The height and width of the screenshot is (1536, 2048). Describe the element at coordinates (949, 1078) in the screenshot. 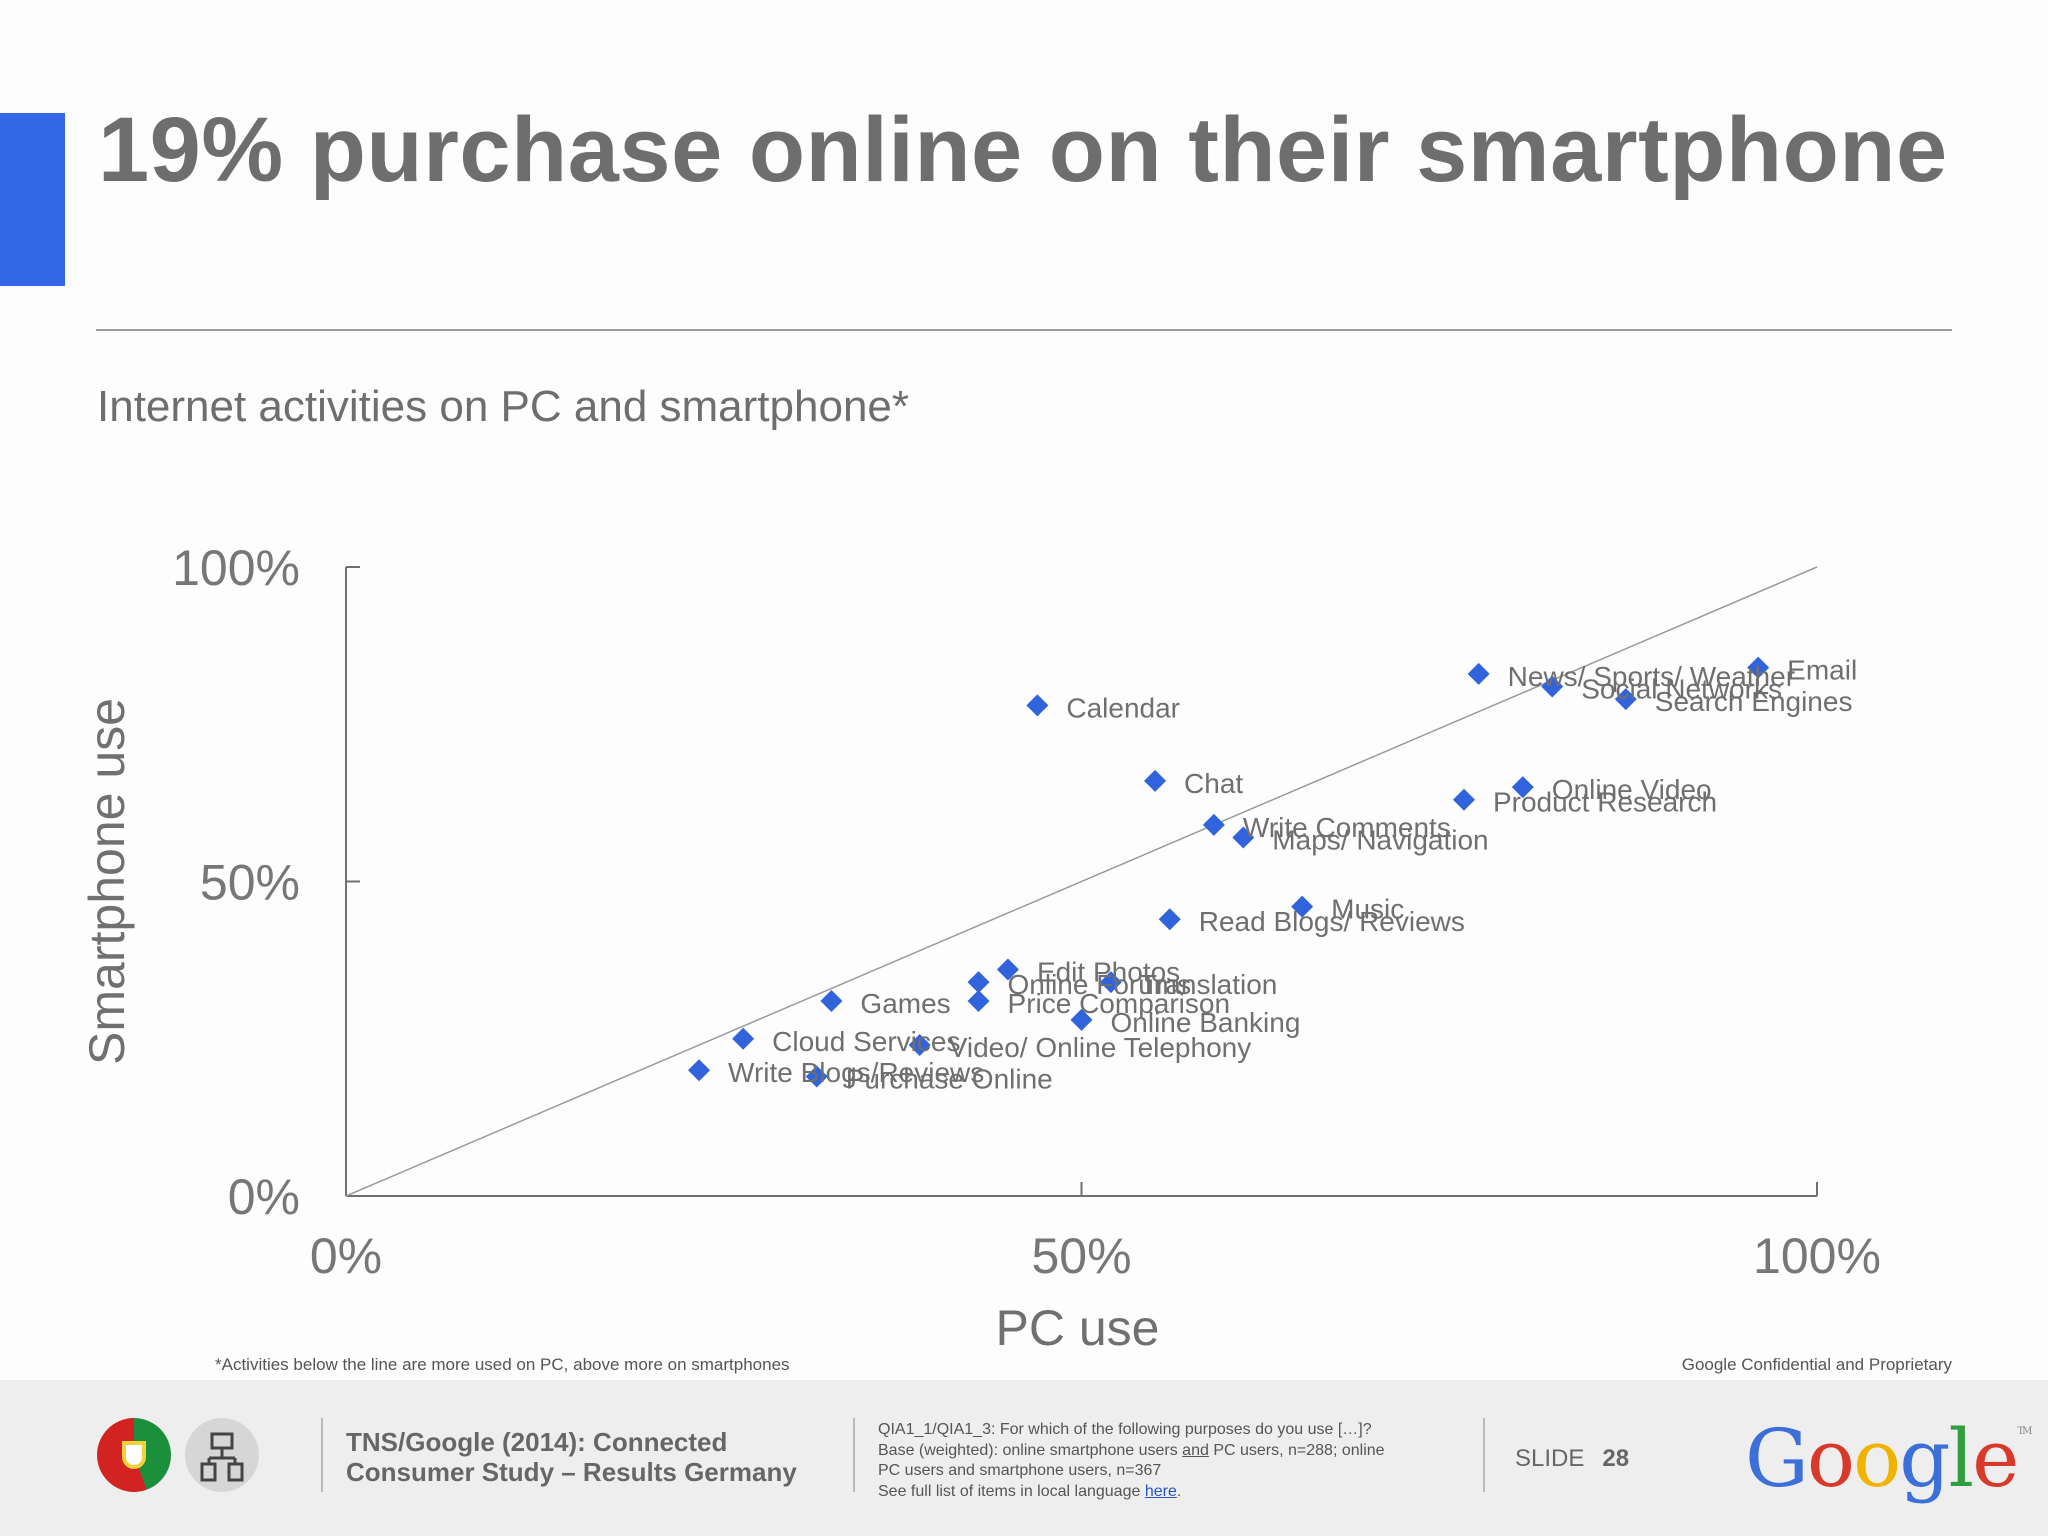

I see `data-point-label: Purchase Online` at that location.